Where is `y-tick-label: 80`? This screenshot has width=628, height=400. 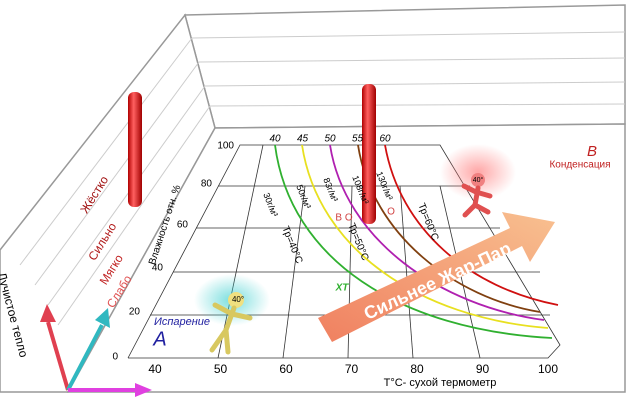 y-tick-label: 80 is located at coordinates (207, 184).